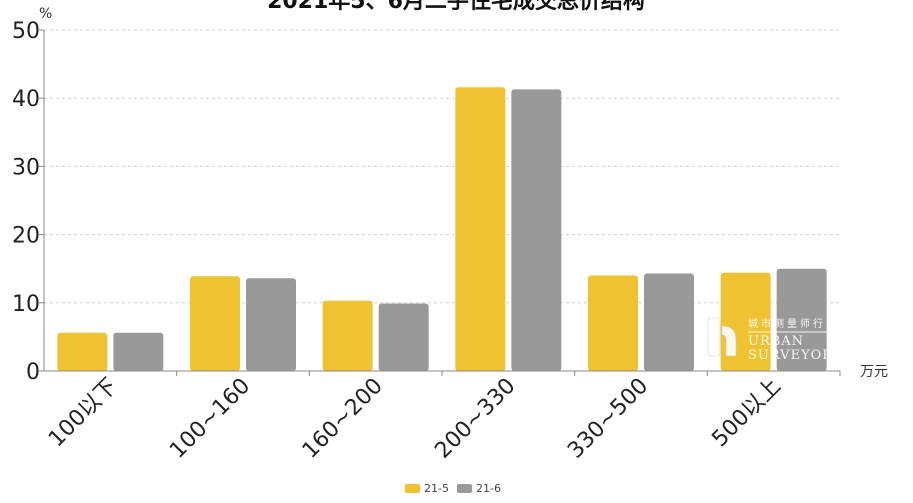 The image size is (913, 503). I want to click on x-tick-label: 160~200, so click(343, 419).